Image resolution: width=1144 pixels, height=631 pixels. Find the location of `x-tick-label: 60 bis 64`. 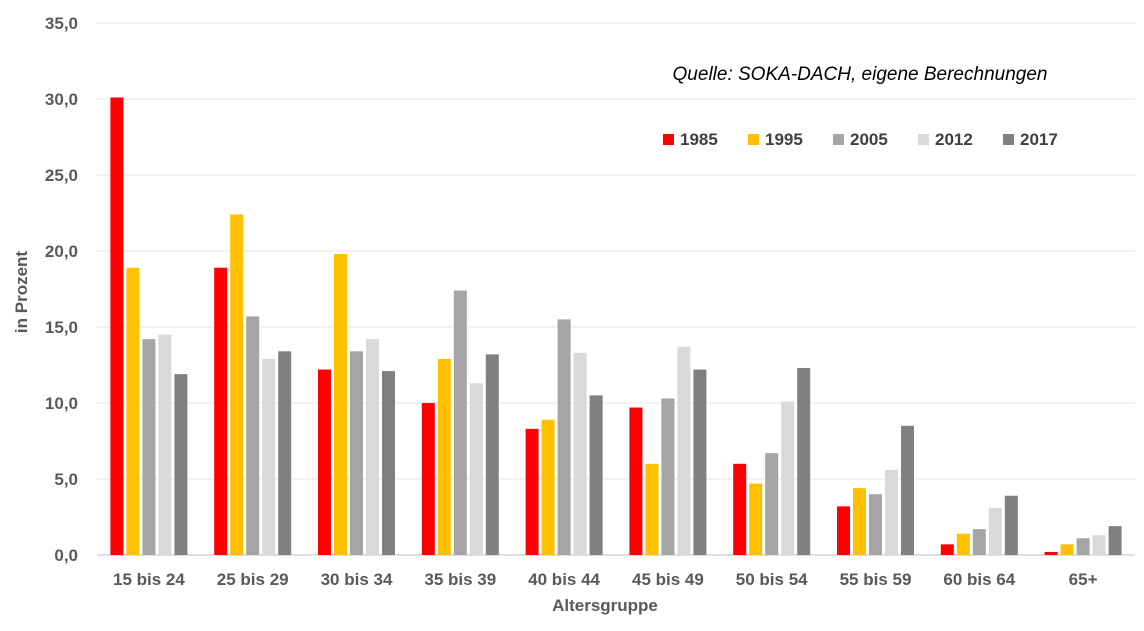

x-tick-label: 60 bis 64 is located at coordinates (979, 579).